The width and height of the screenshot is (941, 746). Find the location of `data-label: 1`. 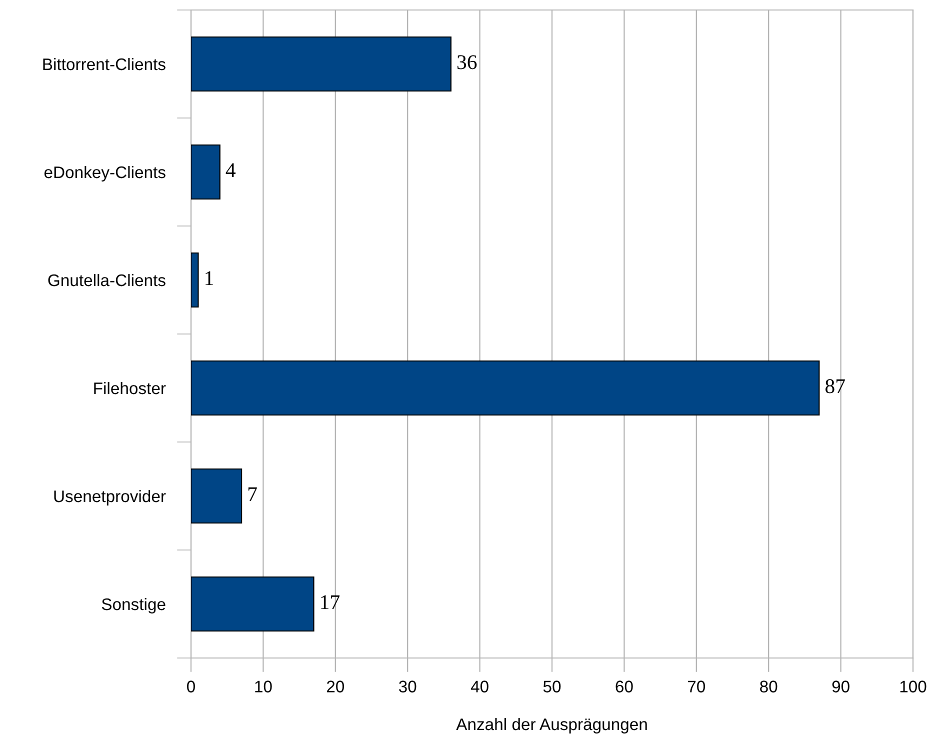

data-label: 1 is located at coordinates (209, 278).